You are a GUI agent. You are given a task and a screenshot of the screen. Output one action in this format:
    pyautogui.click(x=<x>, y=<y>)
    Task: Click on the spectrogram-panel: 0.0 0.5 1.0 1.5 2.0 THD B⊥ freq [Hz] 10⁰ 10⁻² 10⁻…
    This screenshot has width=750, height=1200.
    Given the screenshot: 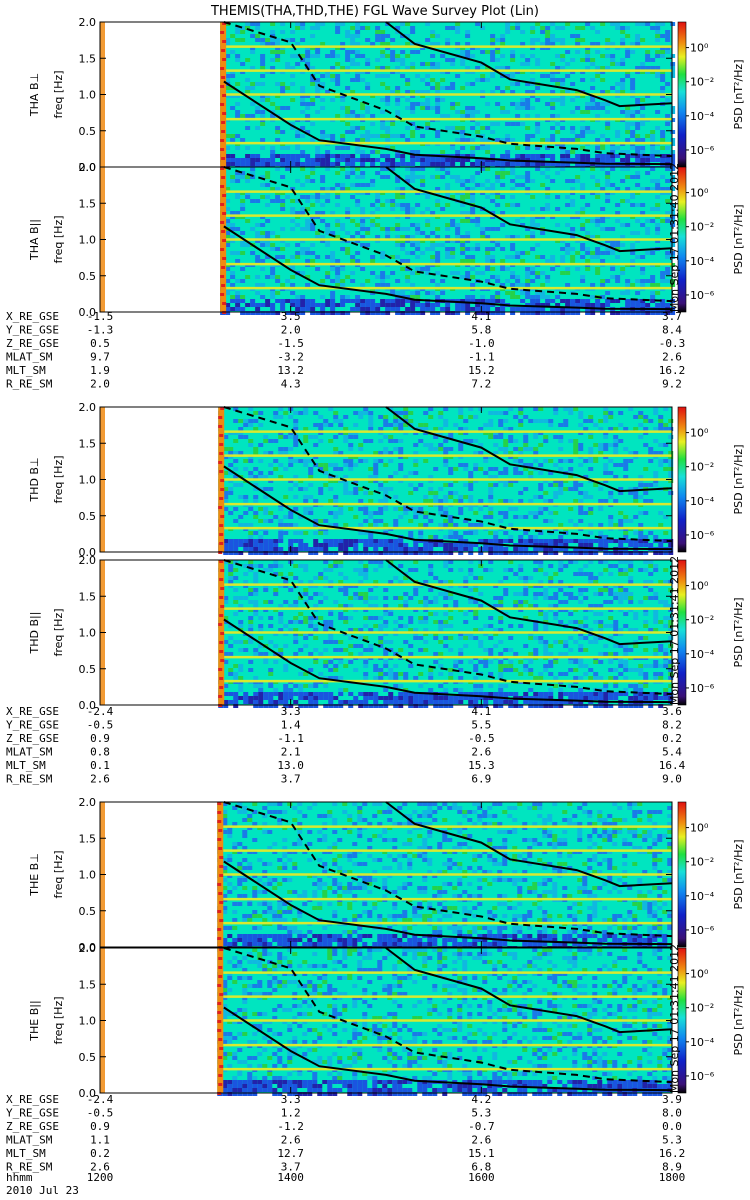 What is the action you would take?
    pyautogui.click(x=386, y=480)
    